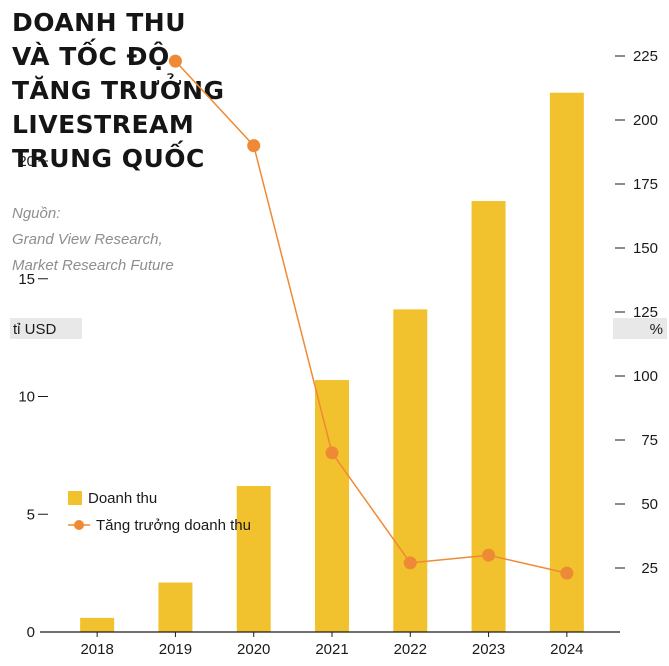  I want to click on x-tick-label: 2024, so click(566, 649).